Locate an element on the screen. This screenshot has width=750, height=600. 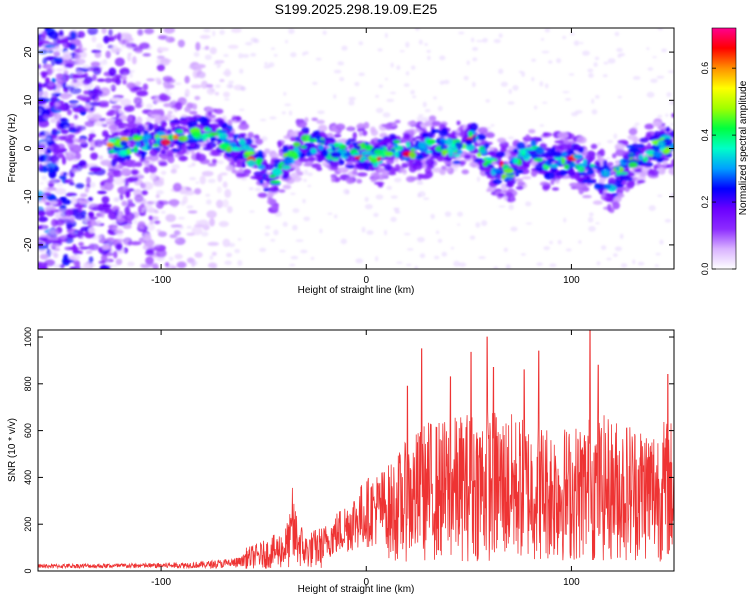
y-tick-label: 20 is located at coordinates (28, 52).